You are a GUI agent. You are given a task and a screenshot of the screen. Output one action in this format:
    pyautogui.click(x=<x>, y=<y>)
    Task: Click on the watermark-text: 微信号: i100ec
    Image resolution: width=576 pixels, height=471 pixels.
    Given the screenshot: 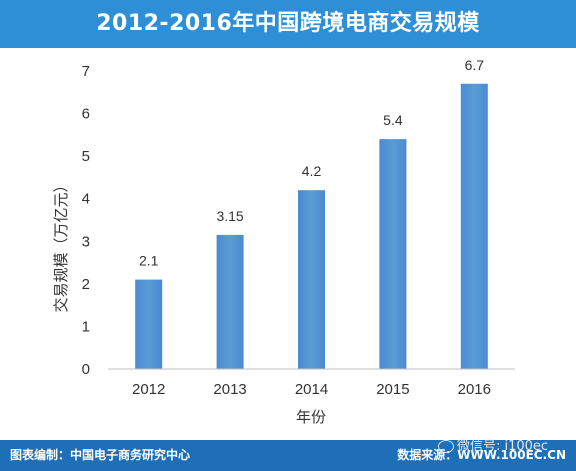 What is the action you would take?
    pyautogui.click(x=503, y=446)
    